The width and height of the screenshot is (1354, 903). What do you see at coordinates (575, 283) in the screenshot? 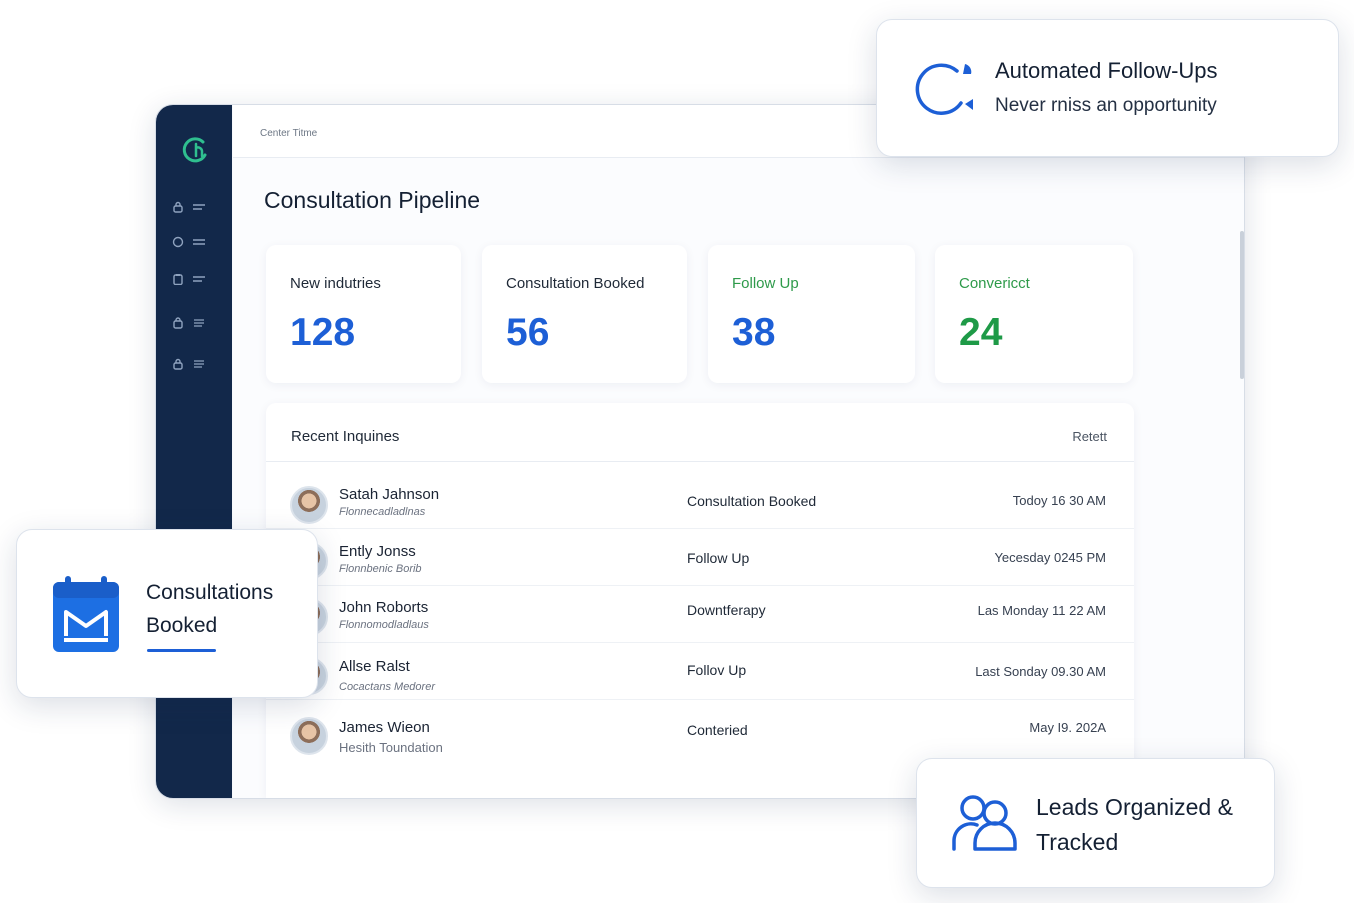
I see `stat-label: Consultation Booked` at bounding box center [575, 283].